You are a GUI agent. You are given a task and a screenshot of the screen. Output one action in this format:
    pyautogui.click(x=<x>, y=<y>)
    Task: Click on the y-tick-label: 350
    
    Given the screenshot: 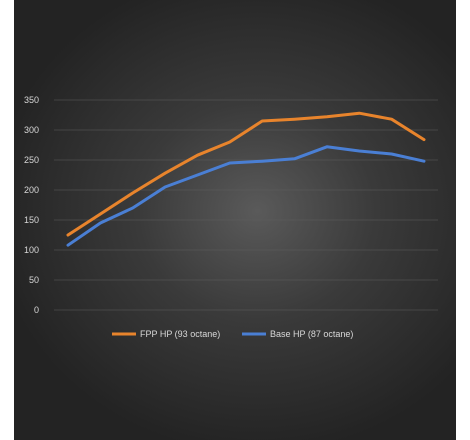 What is the action you would take?
    pyautogui.click(x=31, y=100)
    